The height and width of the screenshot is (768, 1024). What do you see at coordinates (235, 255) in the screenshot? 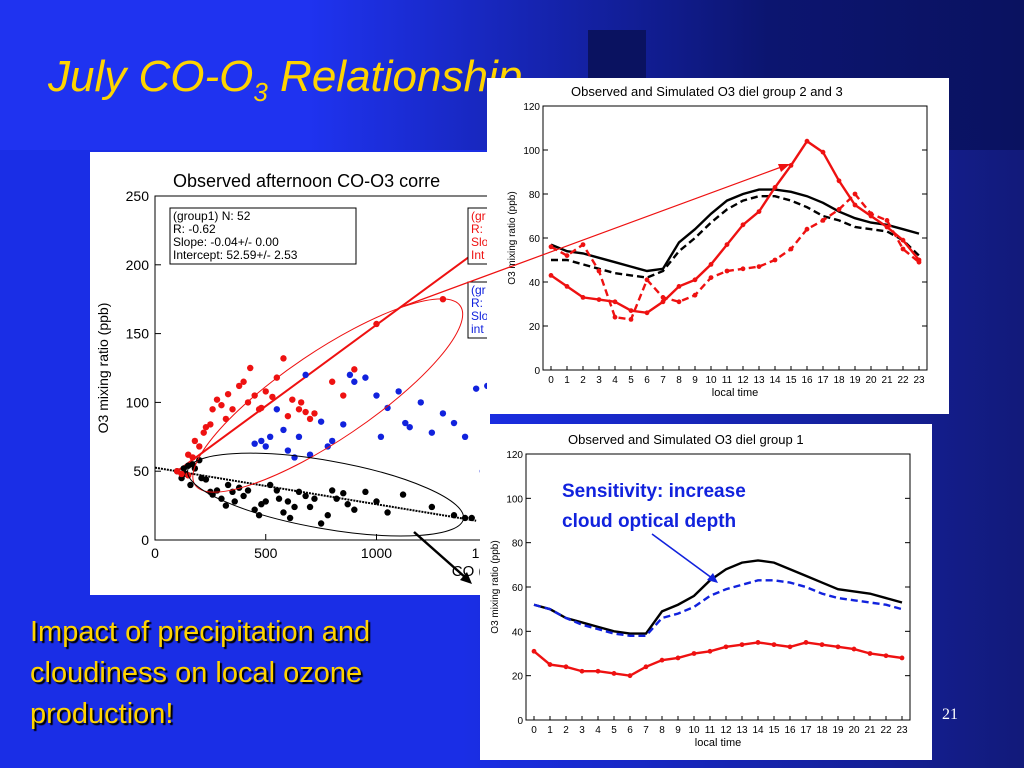
I see `stats-line: Intercept: 52.59+/- 2.53` at bounding box center [235, 255].